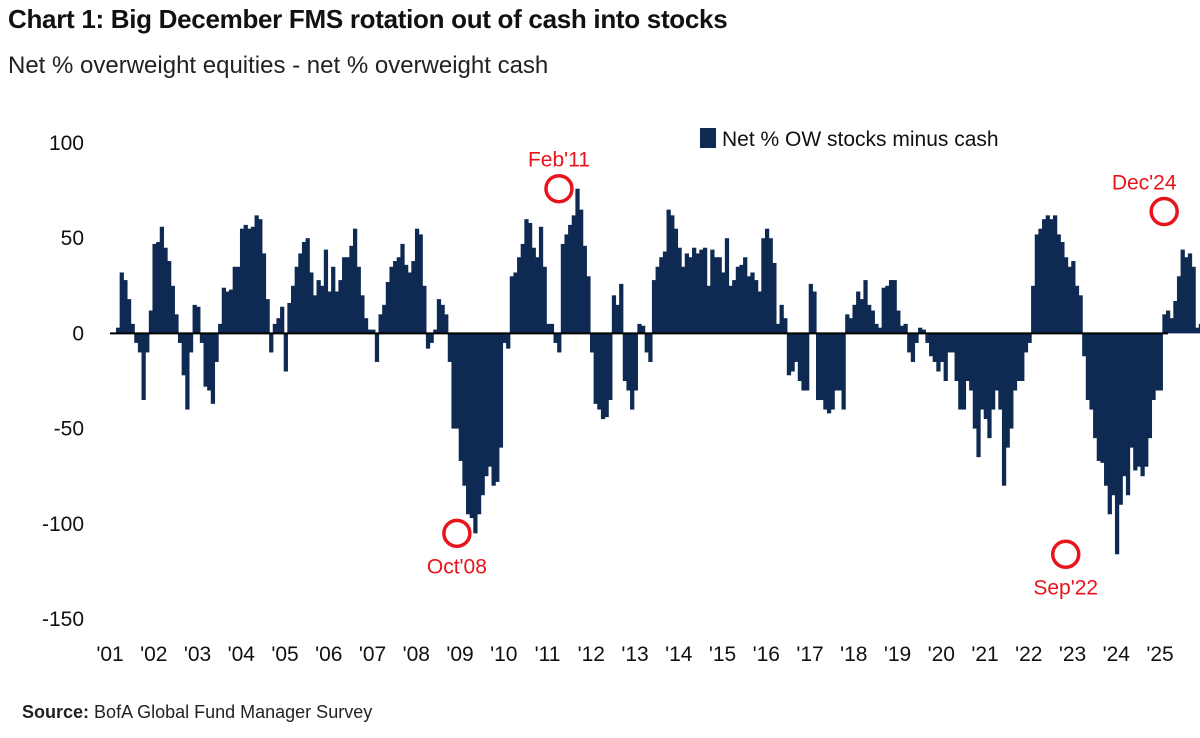 The width and height of the screenshot is (1200, 738). What do you see at coordinates (372, 654) in the screenshot?
I see `x-tick-label: '07` at bounding box center [372, 654].